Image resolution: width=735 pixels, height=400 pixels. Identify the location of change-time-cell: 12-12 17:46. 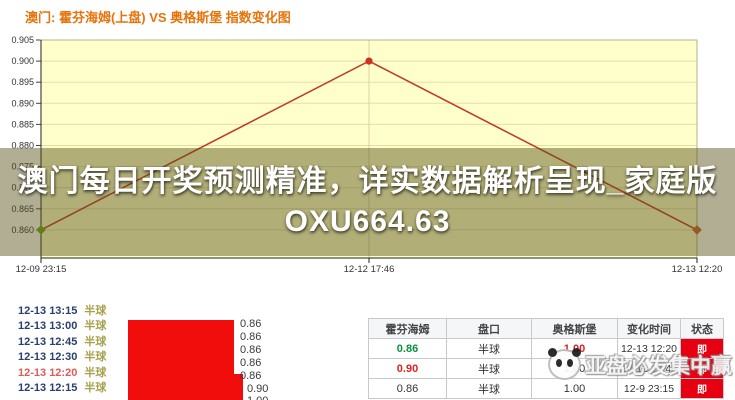
(649, 368).